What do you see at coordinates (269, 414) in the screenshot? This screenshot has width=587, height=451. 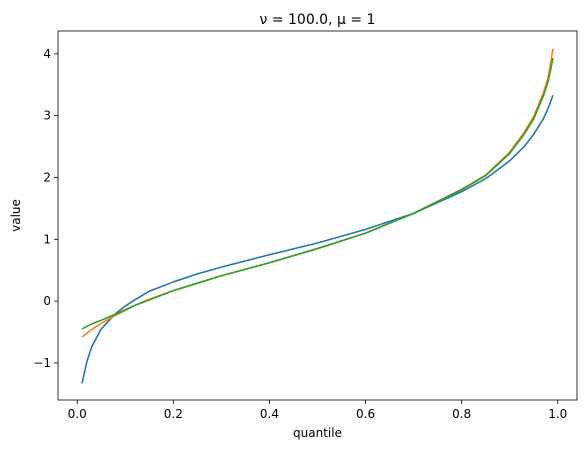 I see `x-tick-label: 0.4` at bounding box center [269, 414].